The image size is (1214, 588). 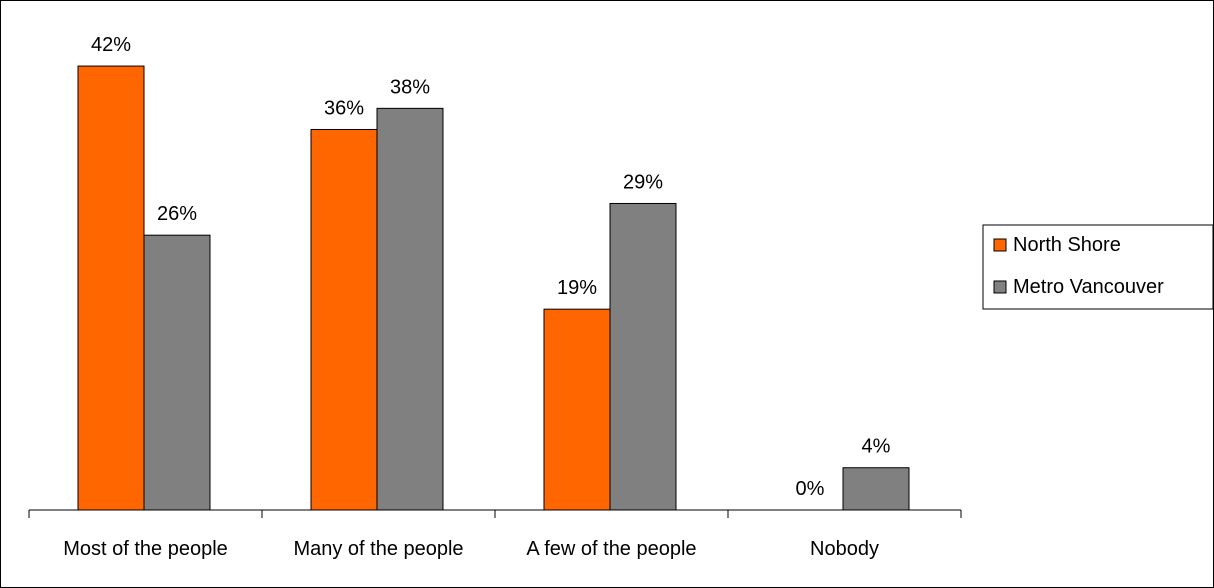 What do you see at coordinates (410, 87) in the screenshot?
I see `data-label: 38%` at bounding box center [410, 87].